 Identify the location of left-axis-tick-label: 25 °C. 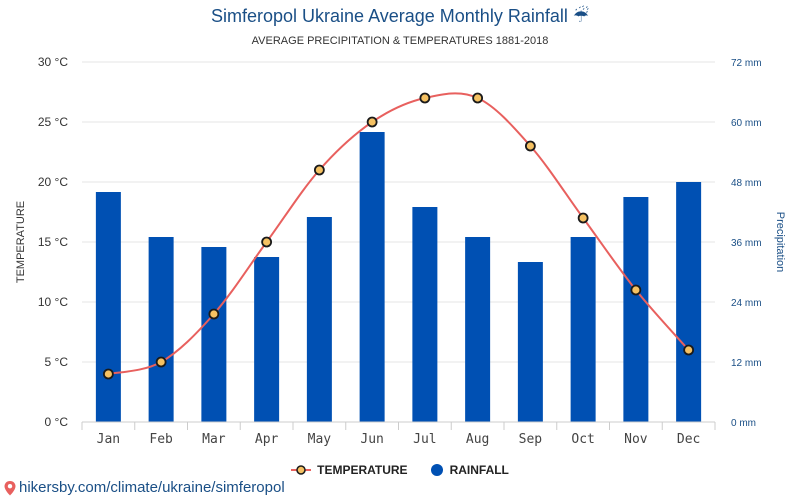
(53, 122).